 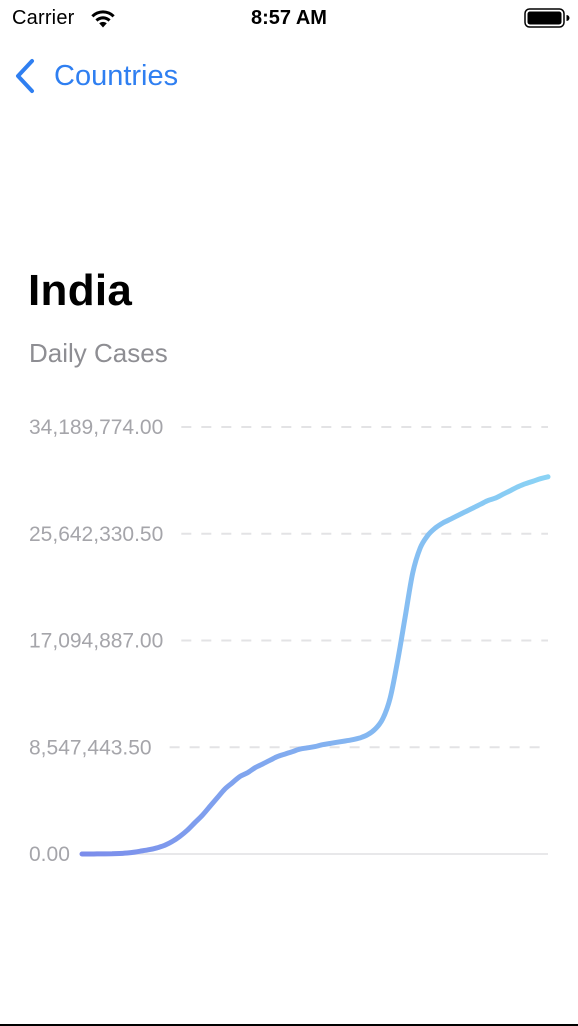 What do you see at coordinates (25, 76) in the screenshot?
I see `chevron-left-icon` at bounding box center [25, 76].